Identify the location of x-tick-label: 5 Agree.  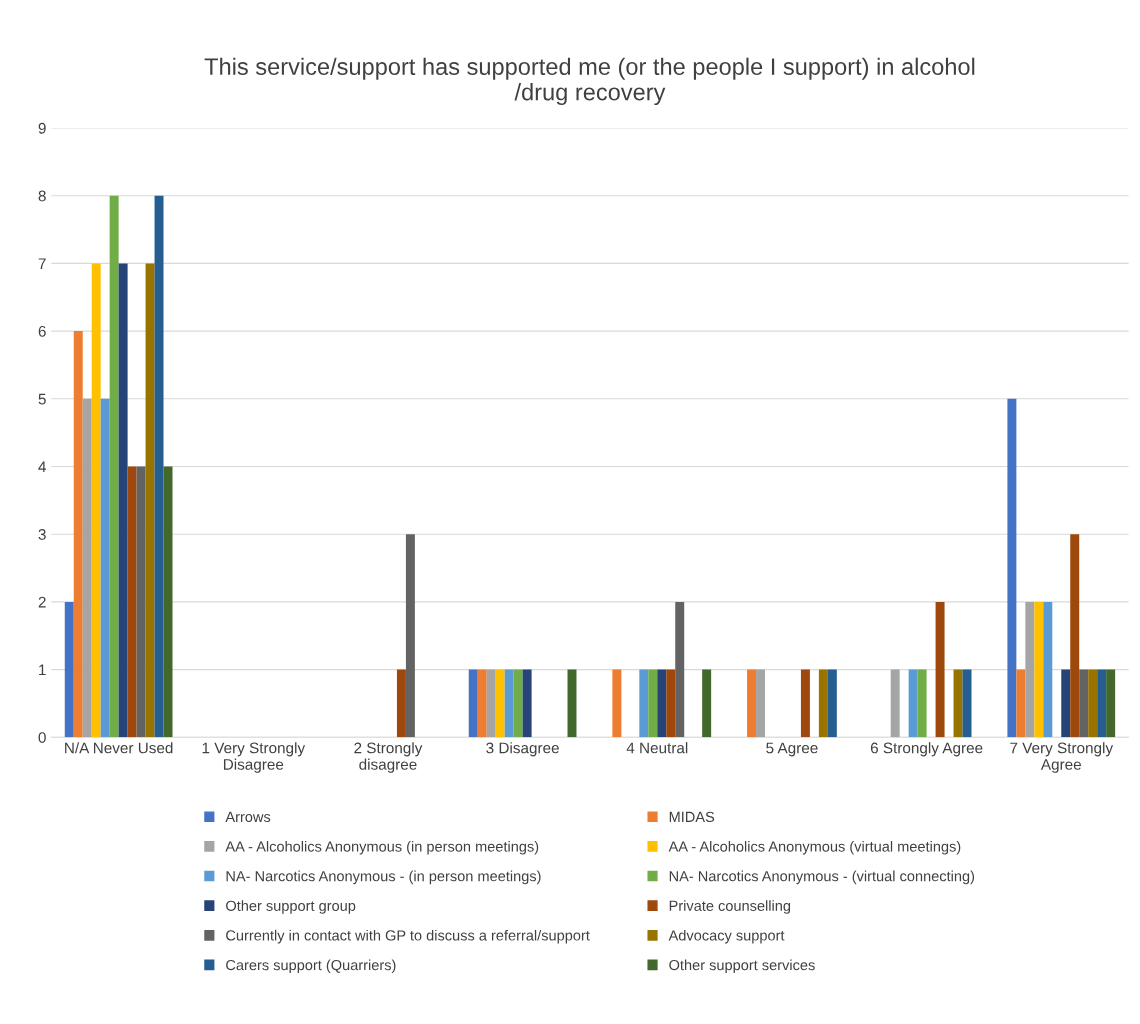
(792, 749).